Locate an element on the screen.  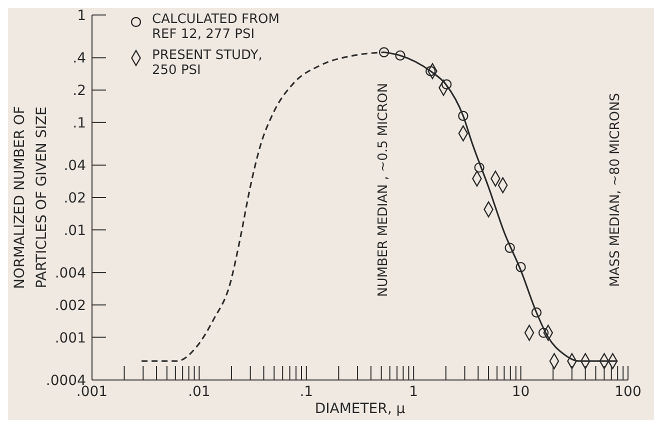
y-tick-label: .001 is located at coordinates (70, 338).